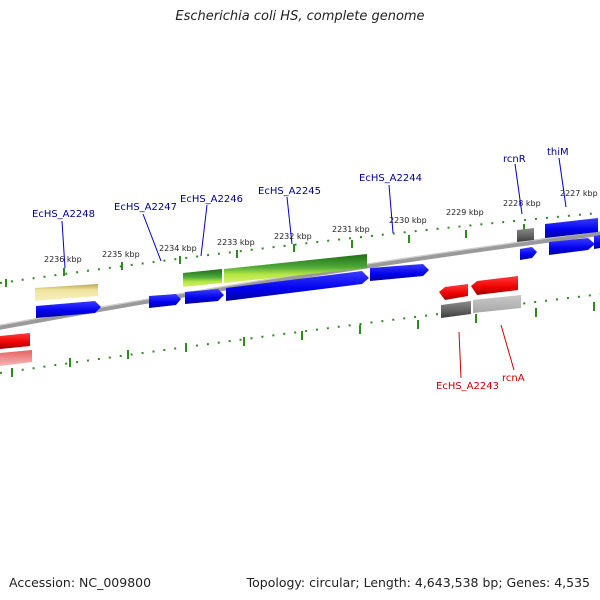 This screenshot has height=600, width=600. I want to click on gene-feature-echs-a2247, so click(165, 301).